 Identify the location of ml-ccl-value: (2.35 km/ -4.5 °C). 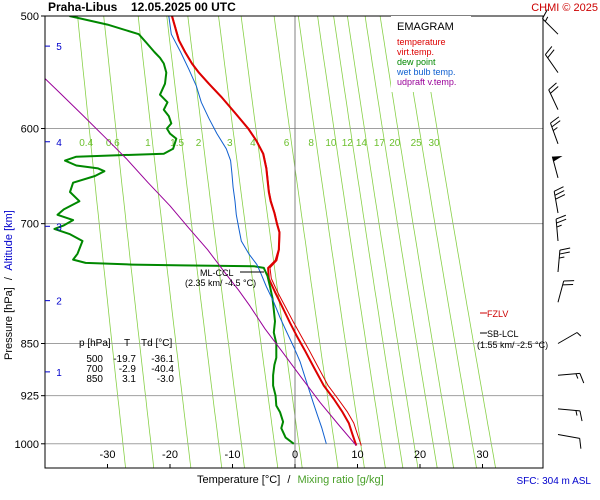
(220, 283).